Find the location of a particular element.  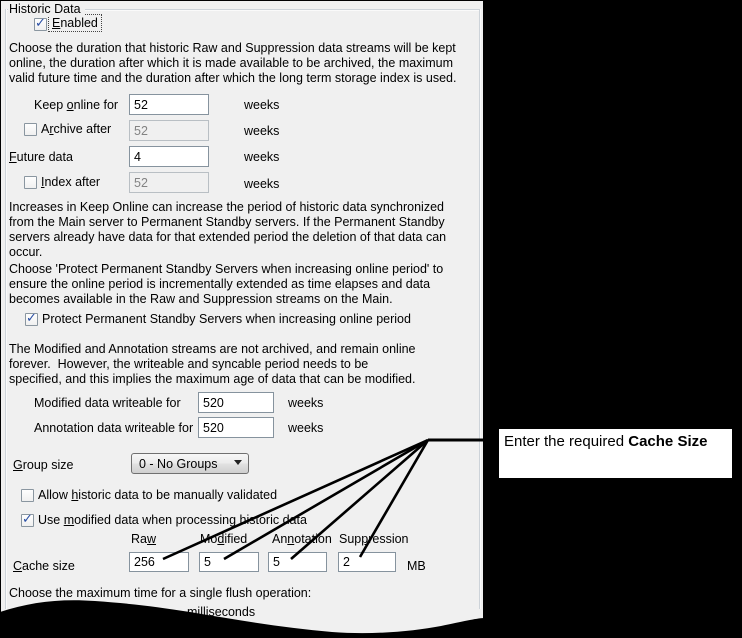

keep-online-input is located at coordinates (169, 104).